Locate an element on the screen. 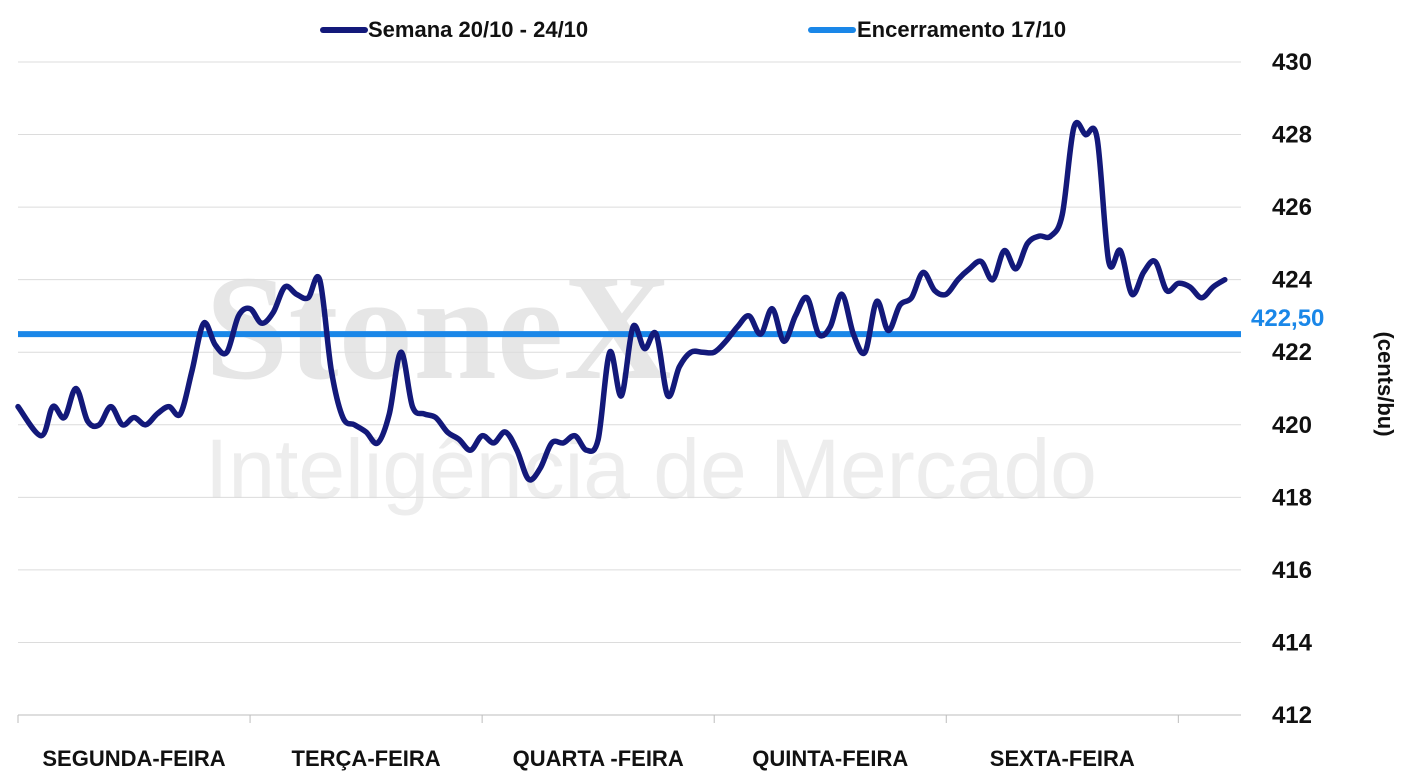 The image size is (1419, 777). legend: Semana 20/10 - 24/10 Encerramento 17/10 is located at coordinates (693, 29).